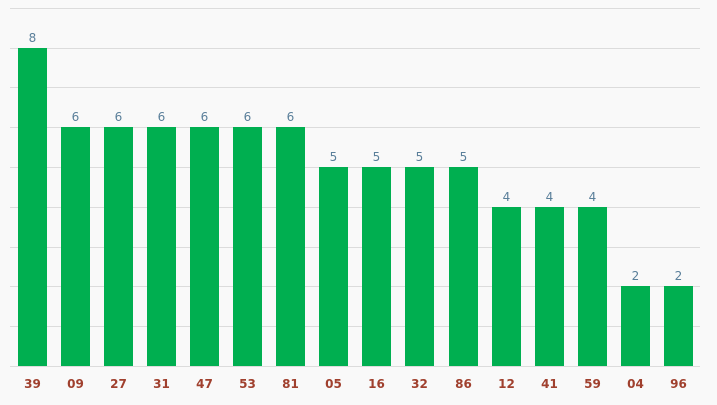 This screenshot has height=405, width=717. I want to click on value-label-16: 5, so click(377, 157).